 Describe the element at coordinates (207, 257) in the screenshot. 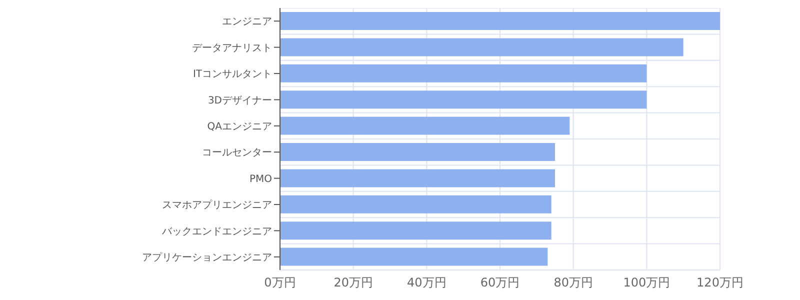

I see `y-tick-label: アプリケーションエンジニア` at that location.